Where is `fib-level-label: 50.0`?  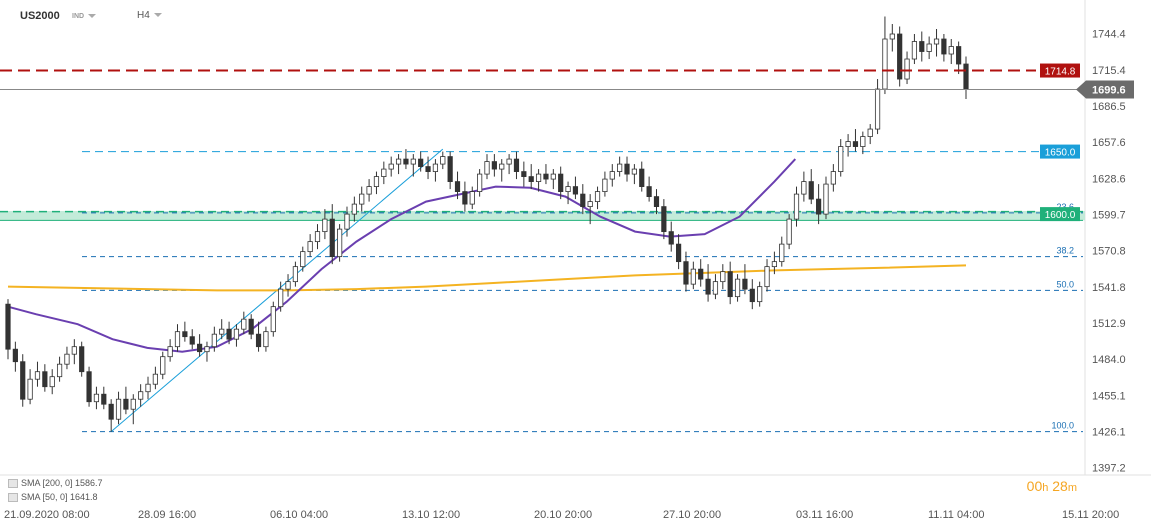
fib-level-label: 50.0 is located at coordinates (1065, 284).